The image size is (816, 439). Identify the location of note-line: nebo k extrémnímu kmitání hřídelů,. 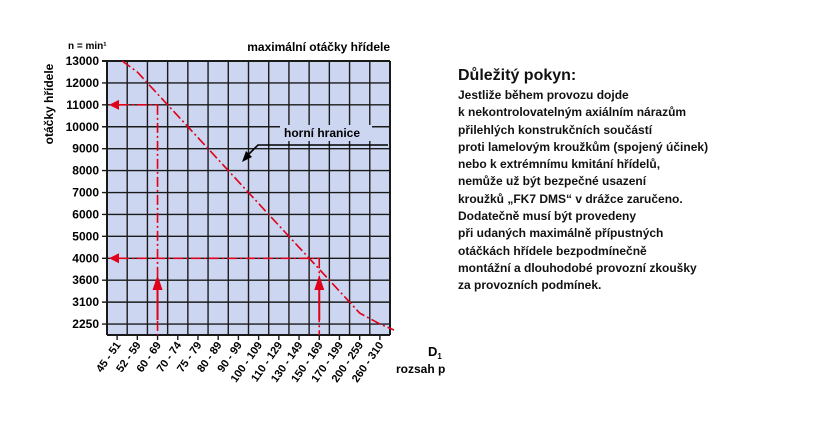
(559, 164).